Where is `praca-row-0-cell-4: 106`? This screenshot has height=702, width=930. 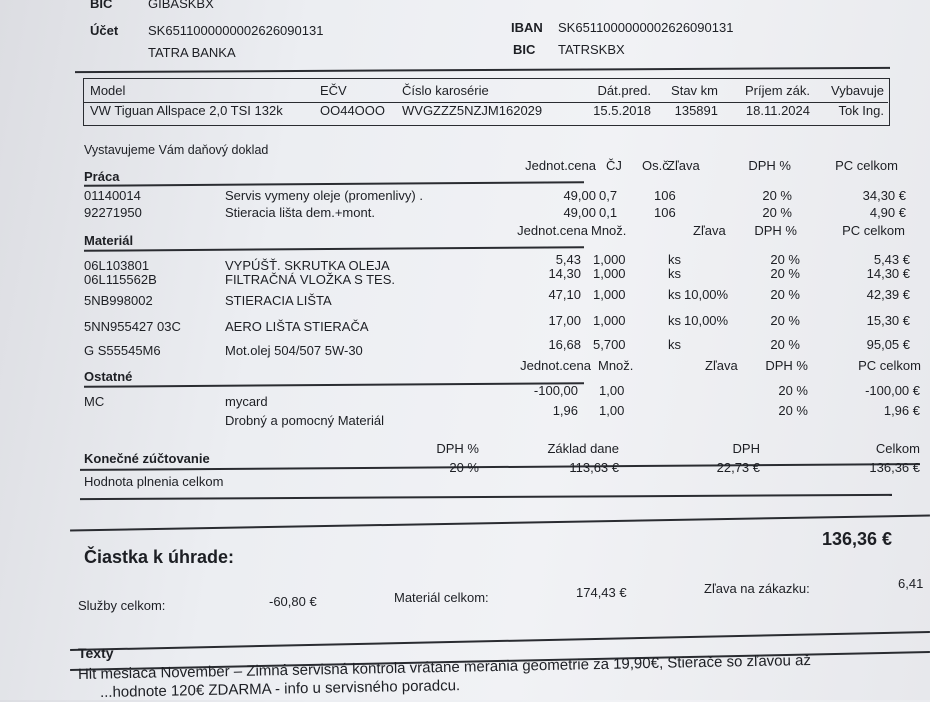
praca-row-0-cell-4: 106 is located at coordinates (665, 195).